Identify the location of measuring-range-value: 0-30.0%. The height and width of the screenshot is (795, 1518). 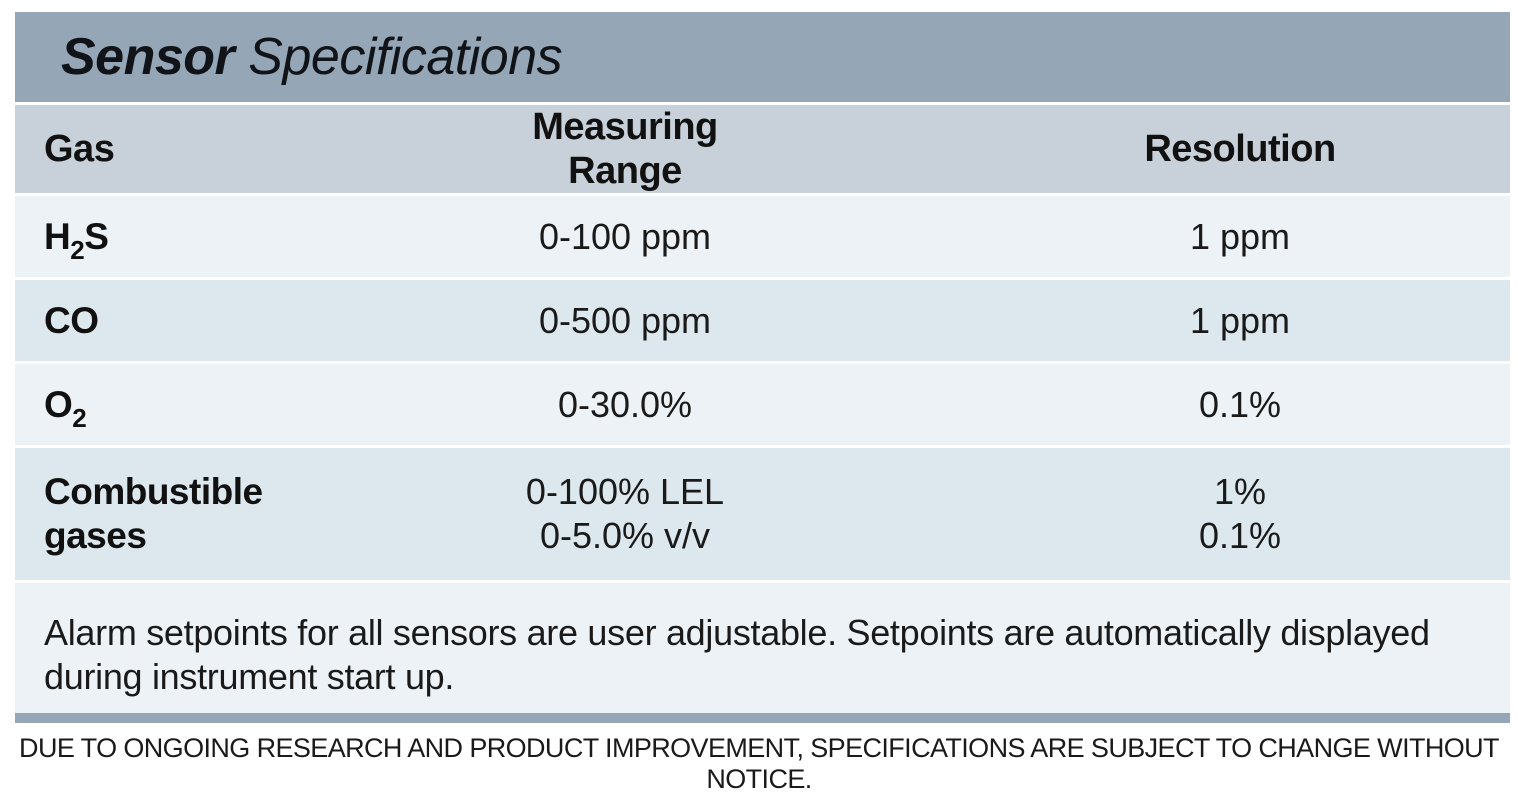
(625, 404).